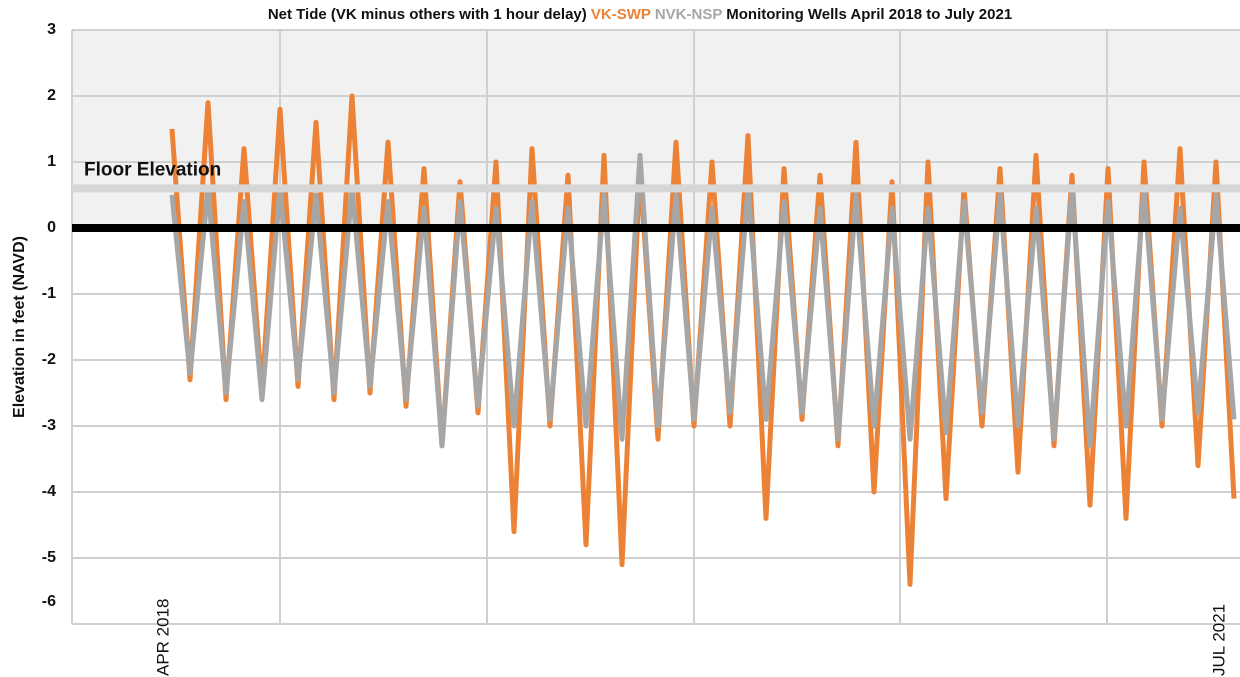 This screenshot has width=1240, height=677. I want to click on x-tick-label: JUL 2021, so click(1218, 640).